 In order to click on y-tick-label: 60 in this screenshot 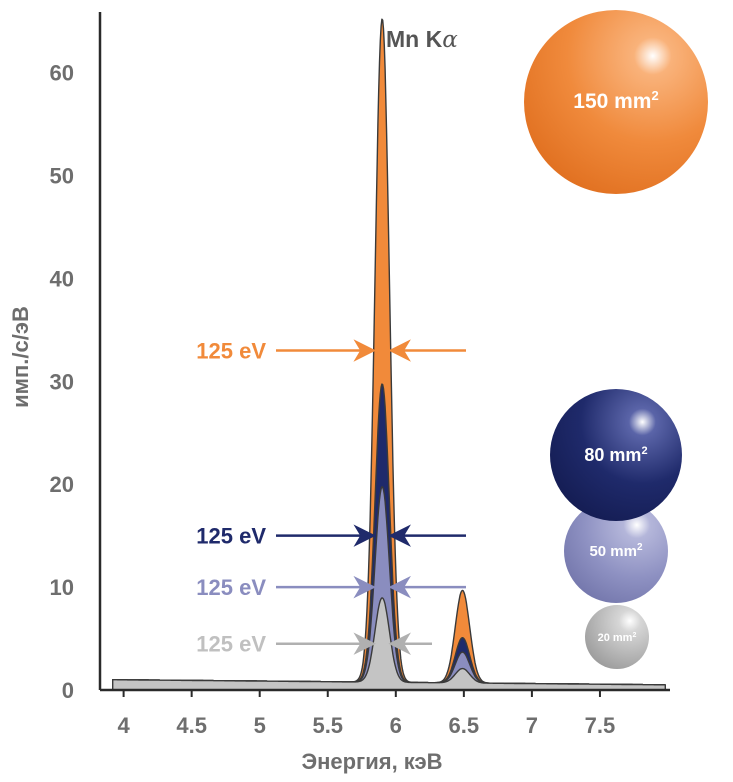, I will do `click(62, 73)`.